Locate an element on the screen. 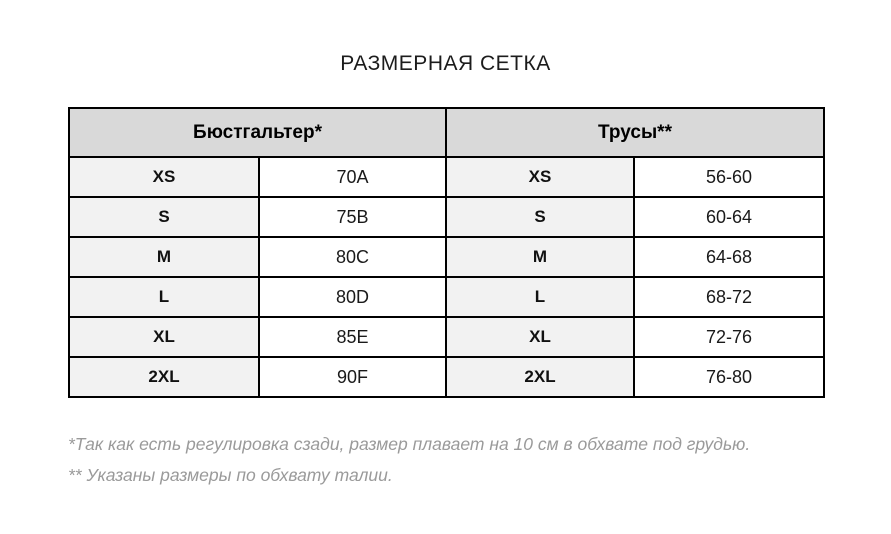  table-row: M 80C M 64-68 is located at coordinates (447, 257).